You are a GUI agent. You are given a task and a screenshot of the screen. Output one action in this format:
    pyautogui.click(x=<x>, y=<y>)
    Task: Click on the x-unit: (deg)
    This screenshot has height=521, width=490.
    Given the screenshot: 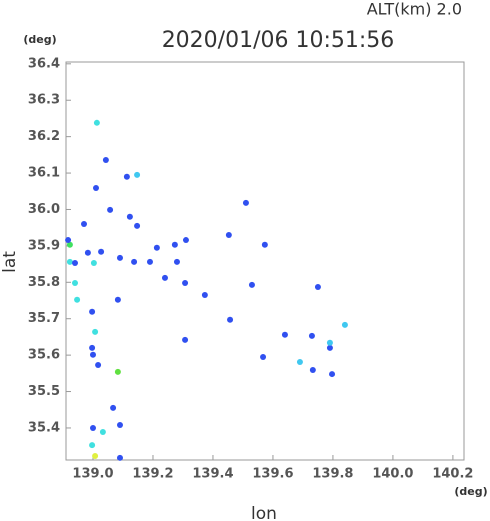 What is the action you would take?
    pyautogui.click(x=470, y=491)
    